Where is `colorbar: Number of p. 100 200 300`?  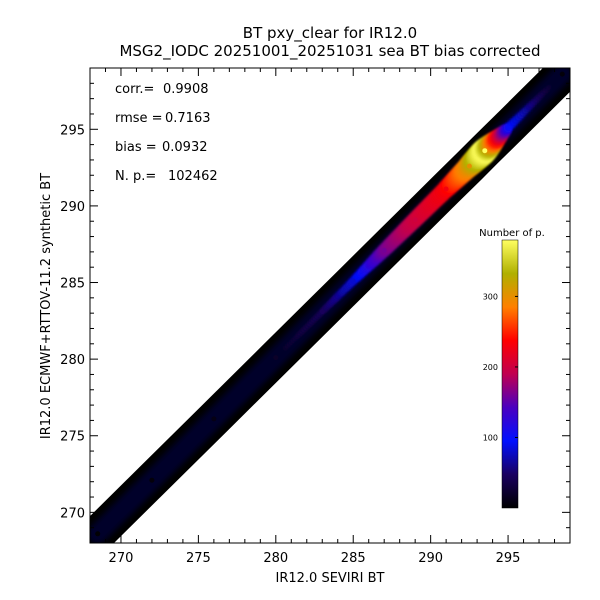
colorbar: Number of p. 100 200 300 is located at coordinates (512, 368).